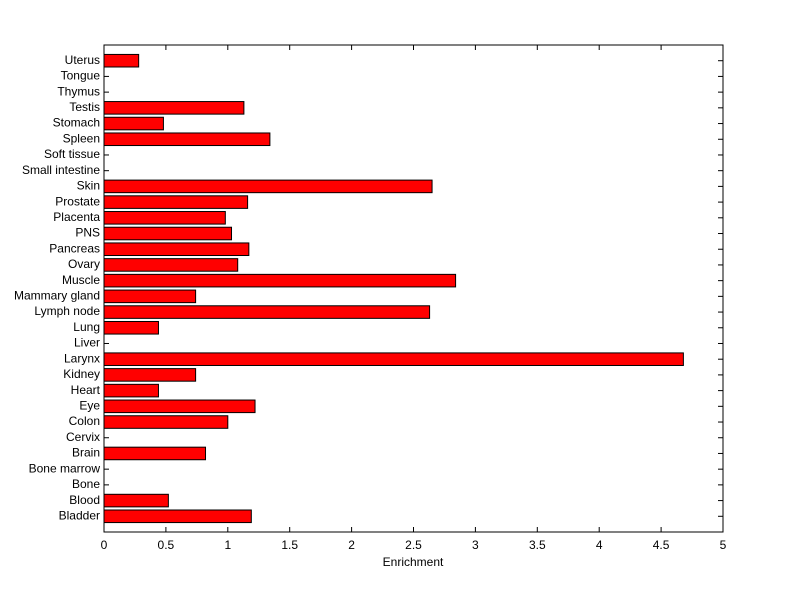  I want to click on y-tick-label: Stomach, so click(76, 123).